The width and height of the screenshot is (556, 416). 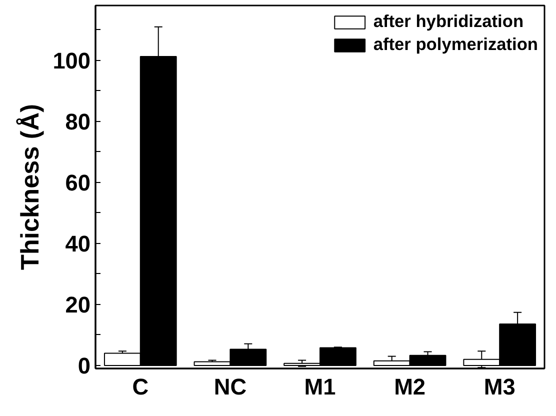 What do you see at coordinates (77, 121) in the screenshot?
I see `y-tick-label: 80` at bounding box center [77, 121].